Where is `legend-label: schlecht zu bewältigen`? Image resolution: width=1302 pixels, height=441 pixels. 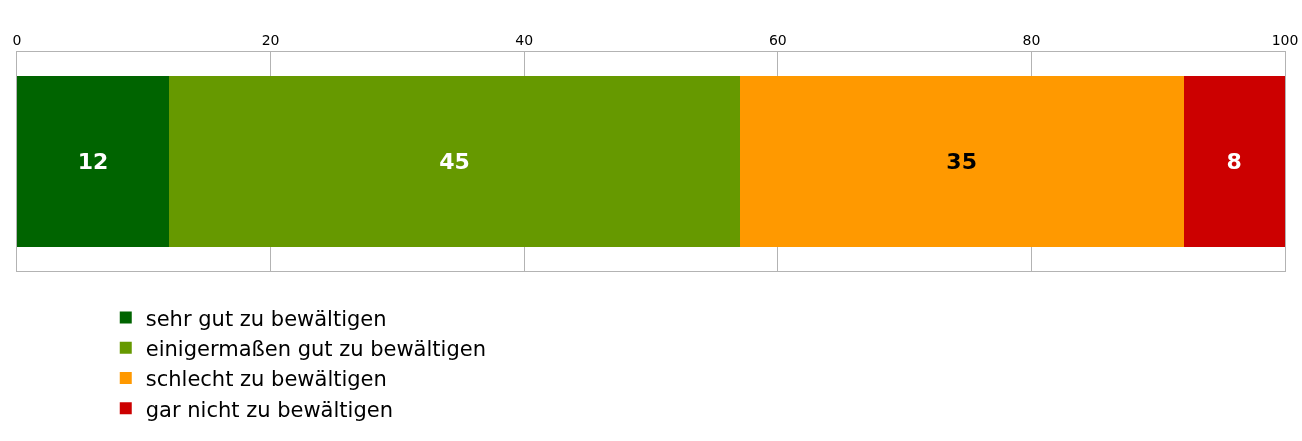 legend-label: schlecht zu bewältigen is located at coordinates (266, 379).